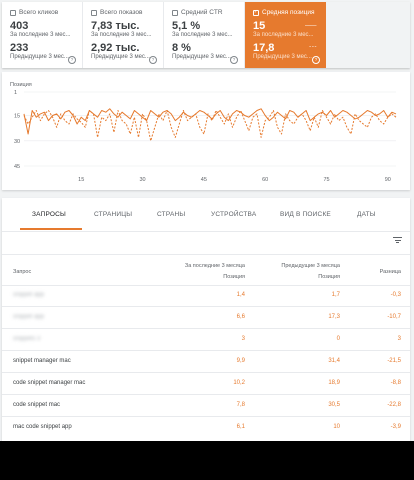  What do you see at coordinates (256, 12) in the screenshot?
I see `checkbox-checked-icon: ✓` at bounding box center [256, 12].